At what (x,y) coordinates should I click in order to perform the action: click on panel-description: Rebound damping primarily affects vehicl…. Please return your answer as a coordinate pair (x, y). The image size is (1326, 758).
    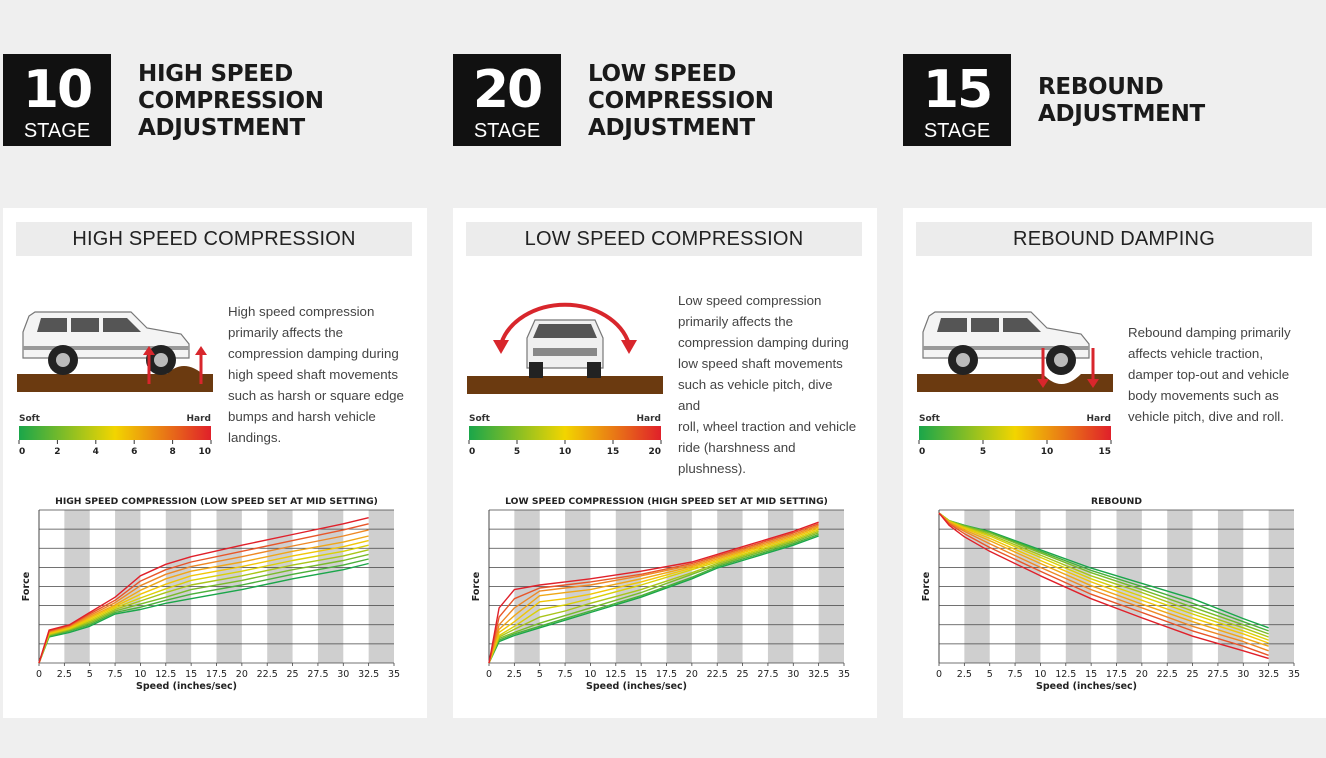
    Looking at the image, I should click on (1218, 374).